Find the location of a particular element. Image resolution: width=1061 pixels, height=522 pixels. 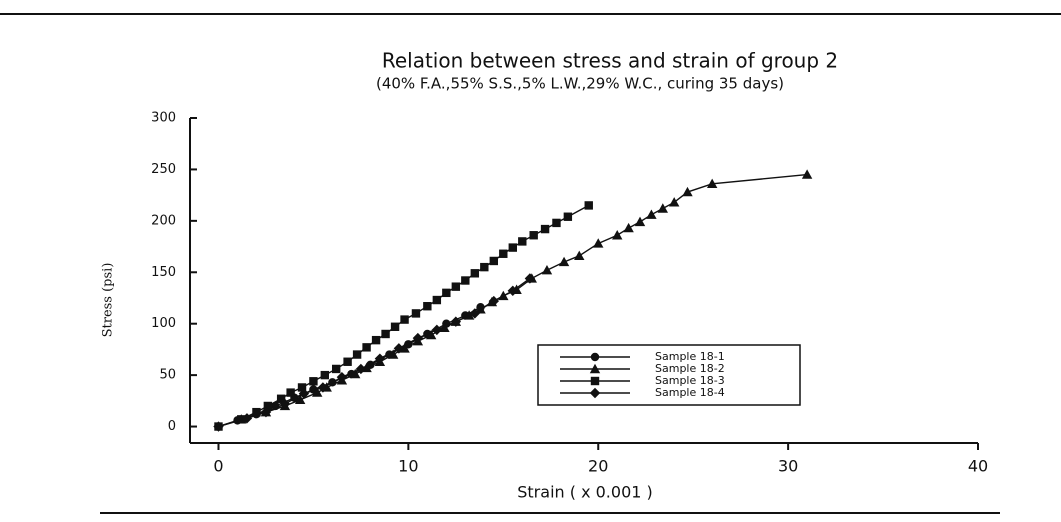

legend-box is located at coordinates (669, 375).